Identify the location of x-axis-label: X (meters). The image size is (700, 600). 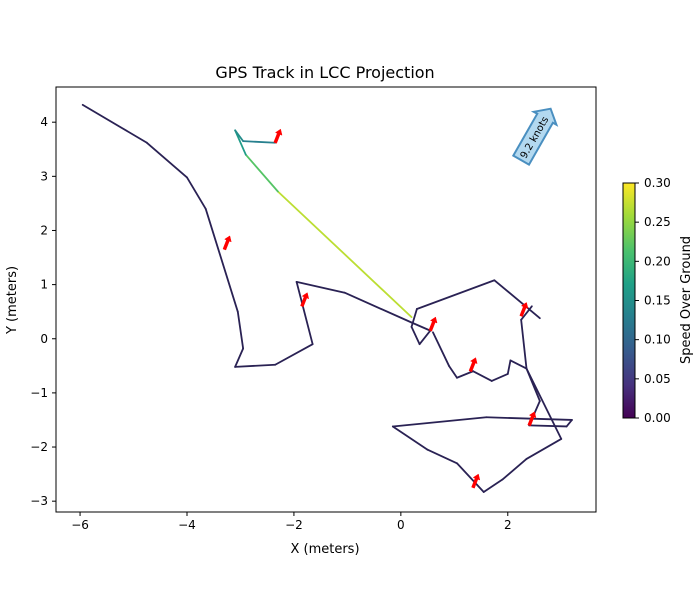
(324, 549).